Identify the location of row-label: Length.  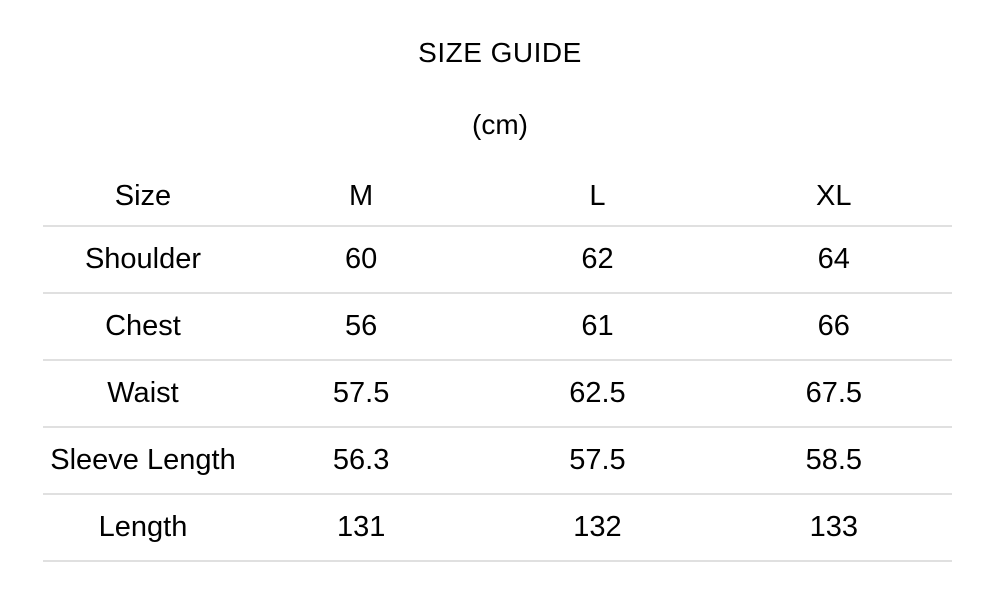
(143, 527).